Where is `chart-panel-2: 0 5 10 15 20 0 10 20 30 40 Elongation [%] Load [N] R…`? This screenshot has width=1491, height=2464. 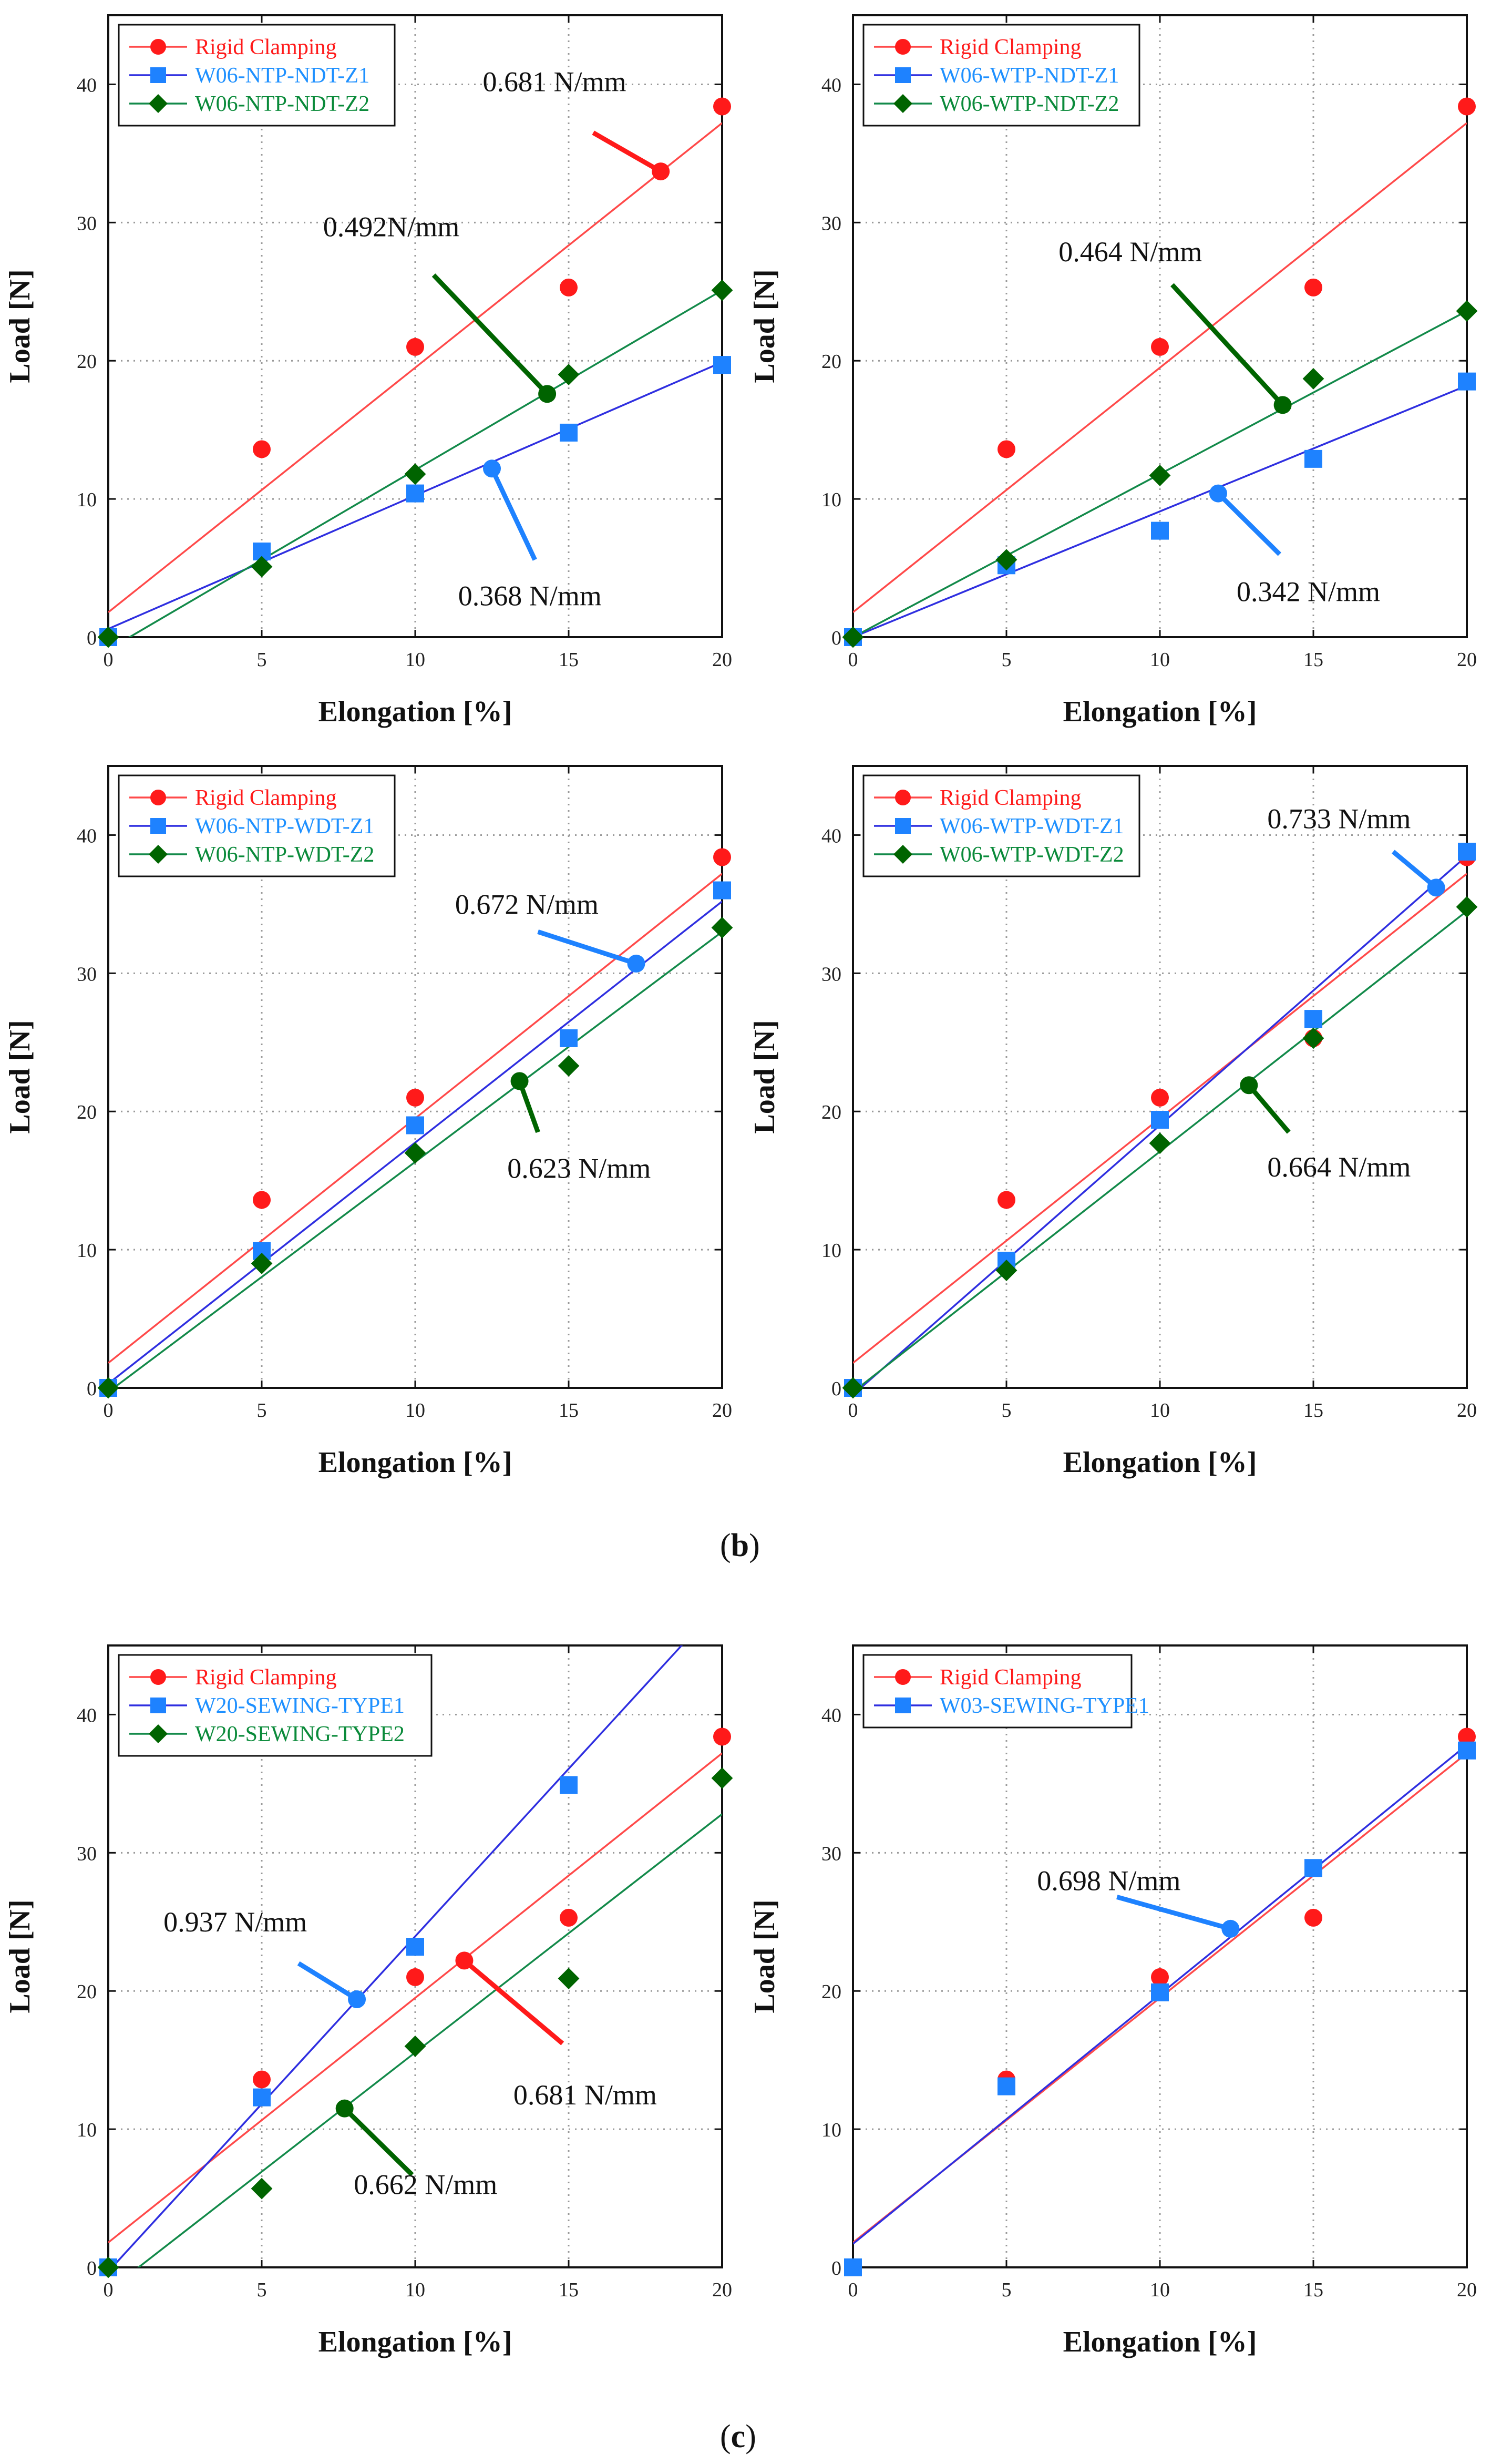
chart-panel-2: 0 5 10 15 20 0 10 20 30 40 Elongation [%] Load [N] R… is located at coordinates (1113, 371).